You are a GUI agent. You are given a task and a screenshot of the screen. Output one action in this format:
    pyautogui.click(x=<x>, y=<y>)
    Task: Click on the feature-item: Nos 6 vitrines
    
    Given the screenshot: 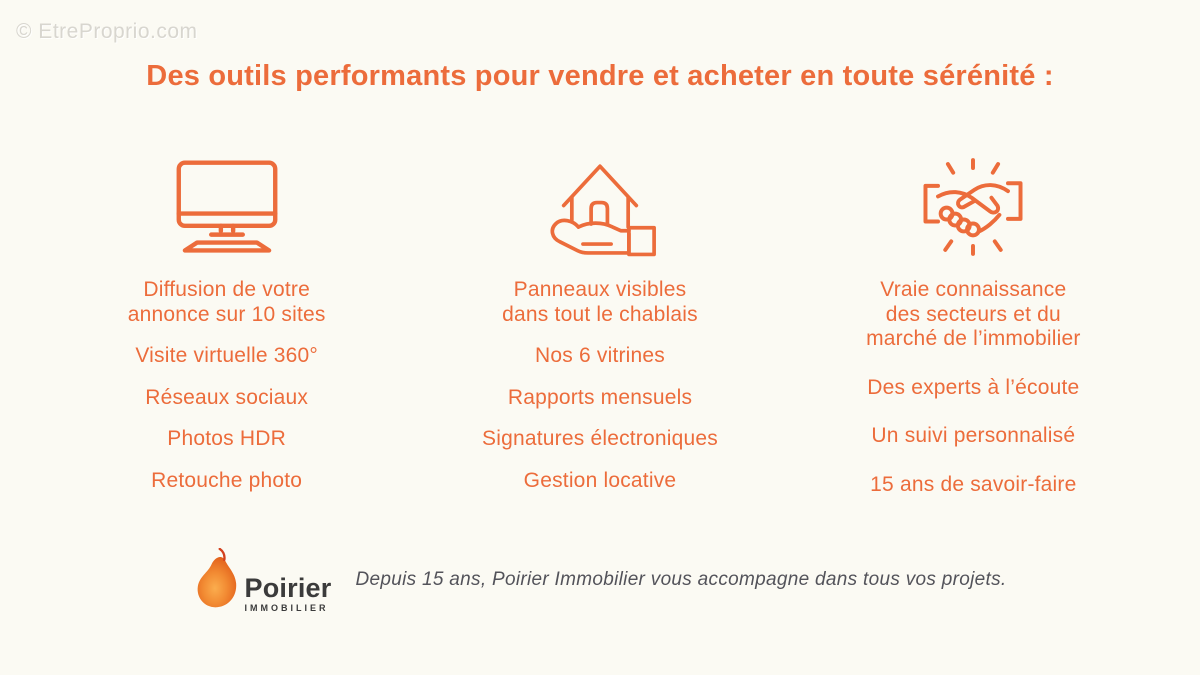 What is the action you would take?
    pyautogui.click(x=600, y=356)
    